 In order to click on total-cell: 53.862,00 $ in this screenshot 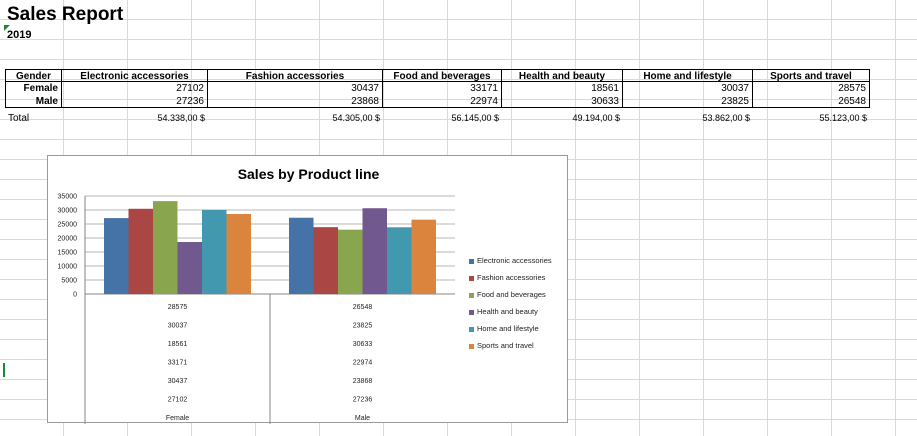, I will do `click(726, 118)`.